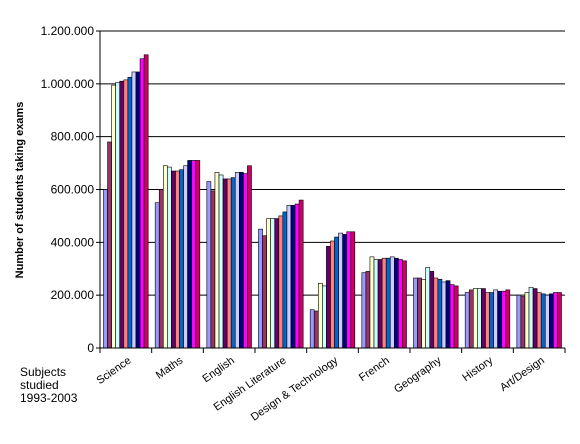  What do you see at coordinates (73, 190) in the screenshot?
I see `y-tick-label: 600.000` at bounding box center [73, 190].